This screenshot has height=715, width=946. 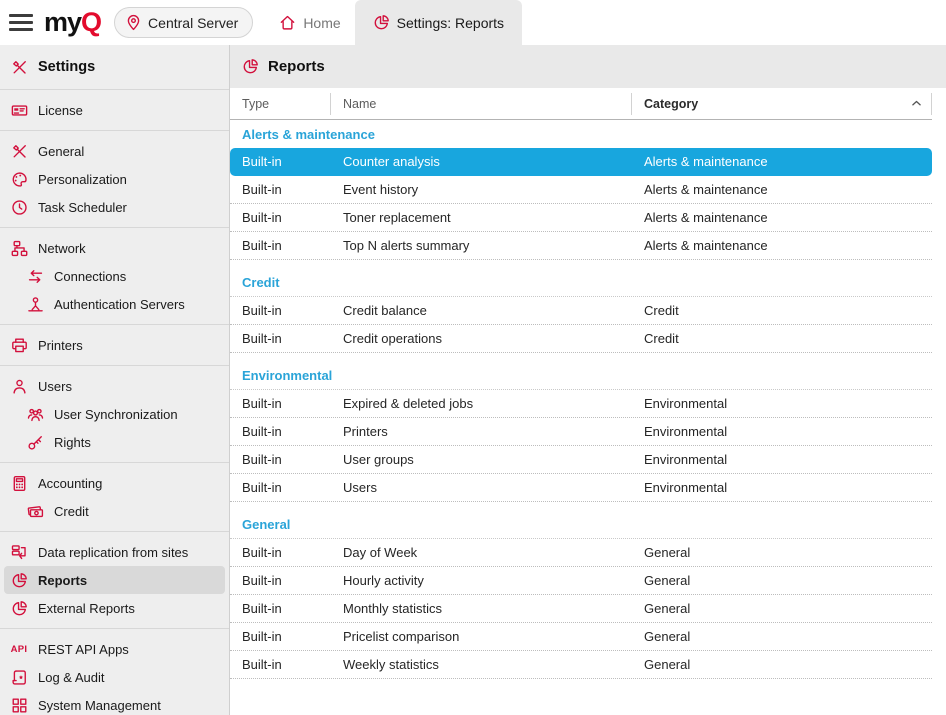 What do you see at coordinates (280, 103) in the screenshot?
I see `column-header-type: Type` at bounding box center [280, 103].